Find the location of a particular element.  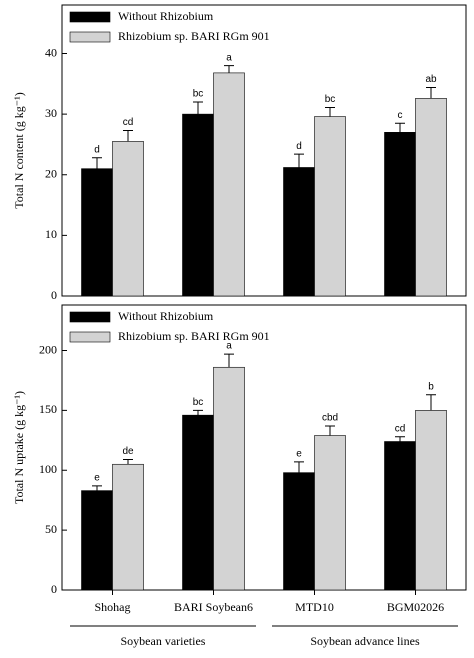

significance-letter: ab is located at coordinates (431, 79).